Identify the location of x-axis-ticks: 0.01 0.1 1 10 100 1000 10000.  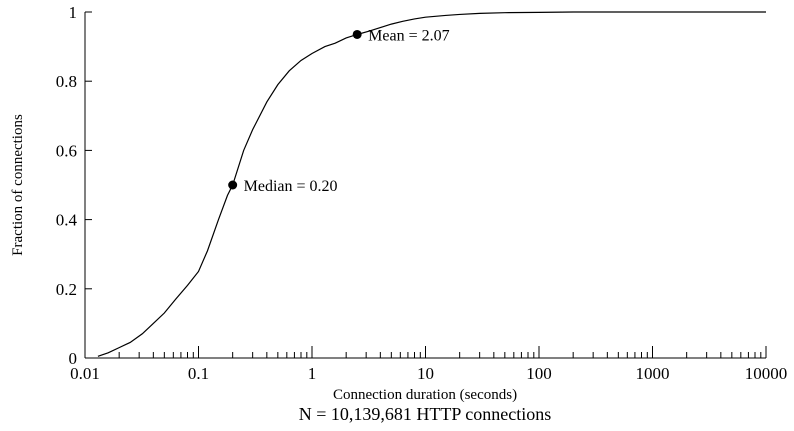
(428, 364).